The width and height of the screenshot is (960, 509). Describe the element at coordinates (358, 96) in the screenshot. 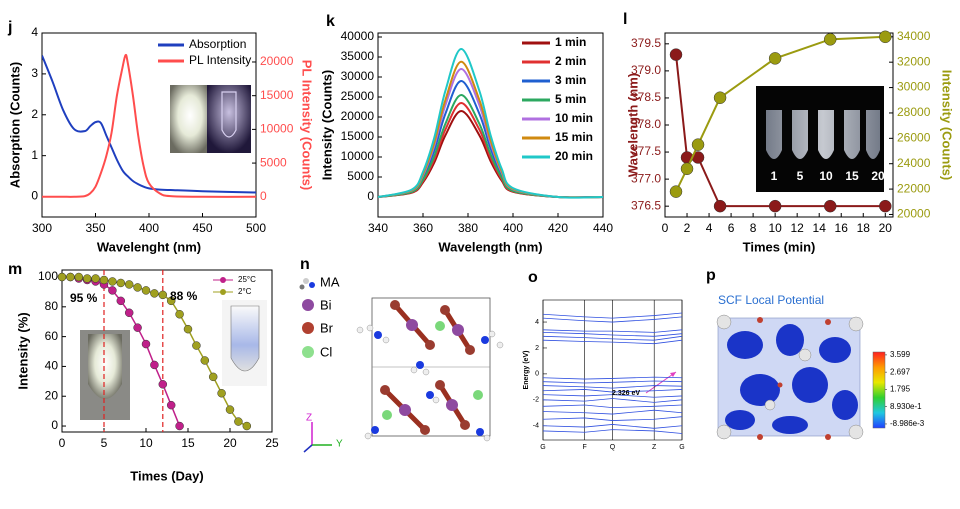

I see `y-tick-label: 25000` at that location.